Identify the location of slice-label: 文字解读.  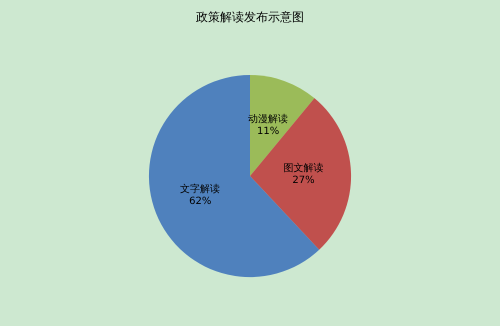
(200, 189).